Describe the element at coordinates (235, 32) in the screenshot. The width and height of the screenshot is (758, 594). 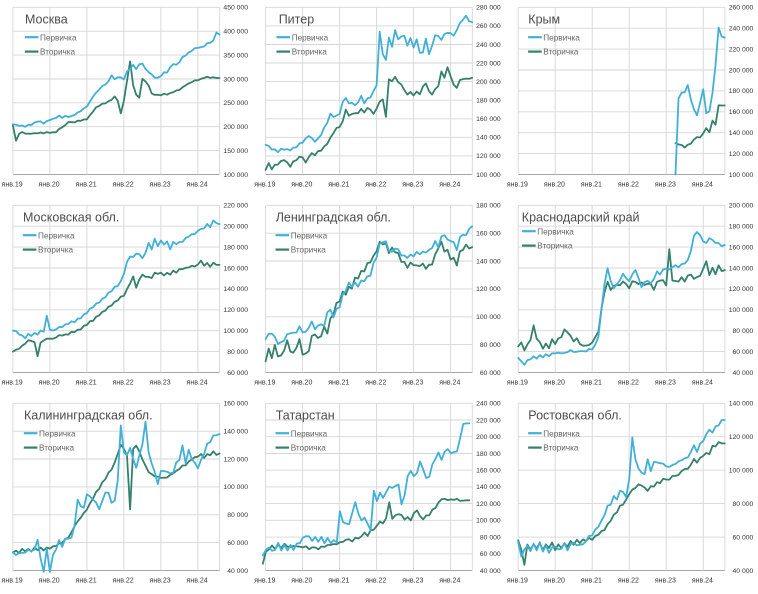
I see `svg-text: 400 000` at that location.